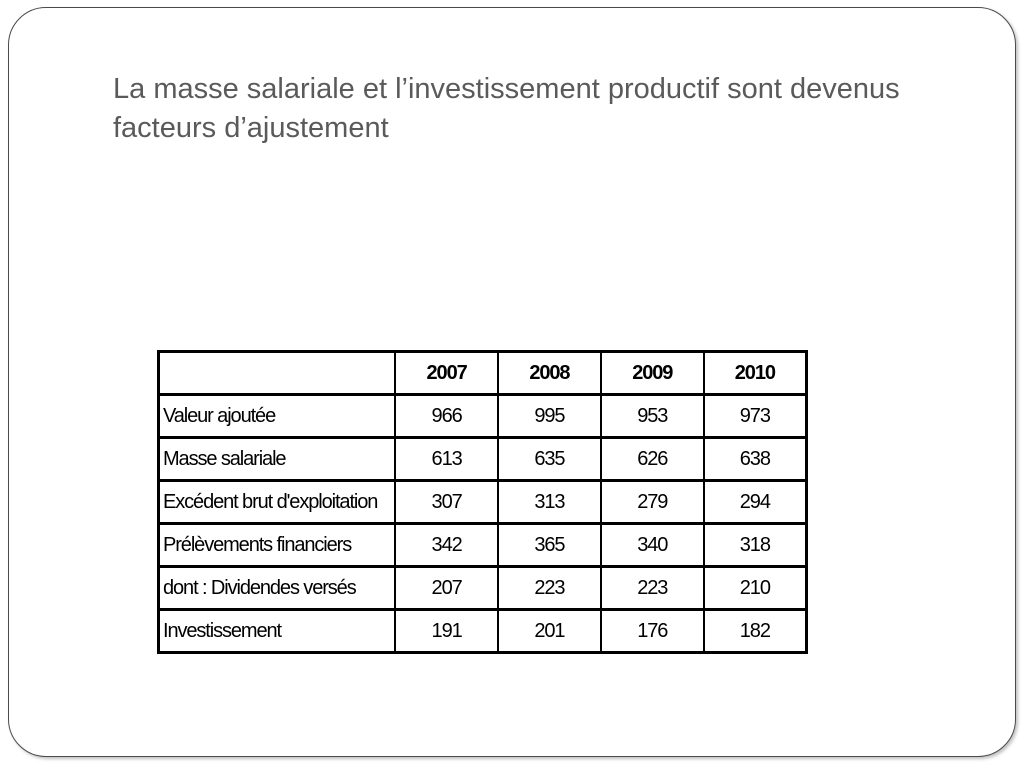  What do you see at coordinates (652, 502) in the screenshot?
I see `table-cell: 279` at bounding box center [652, 502].